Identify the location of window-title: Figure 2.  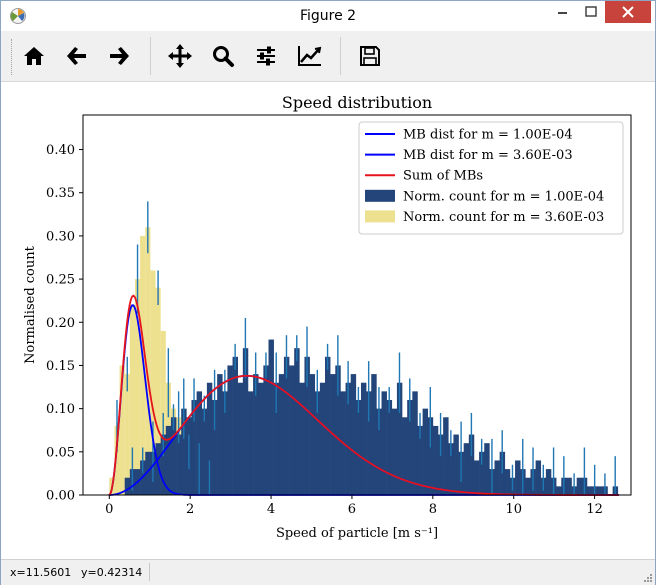
(328, 16).